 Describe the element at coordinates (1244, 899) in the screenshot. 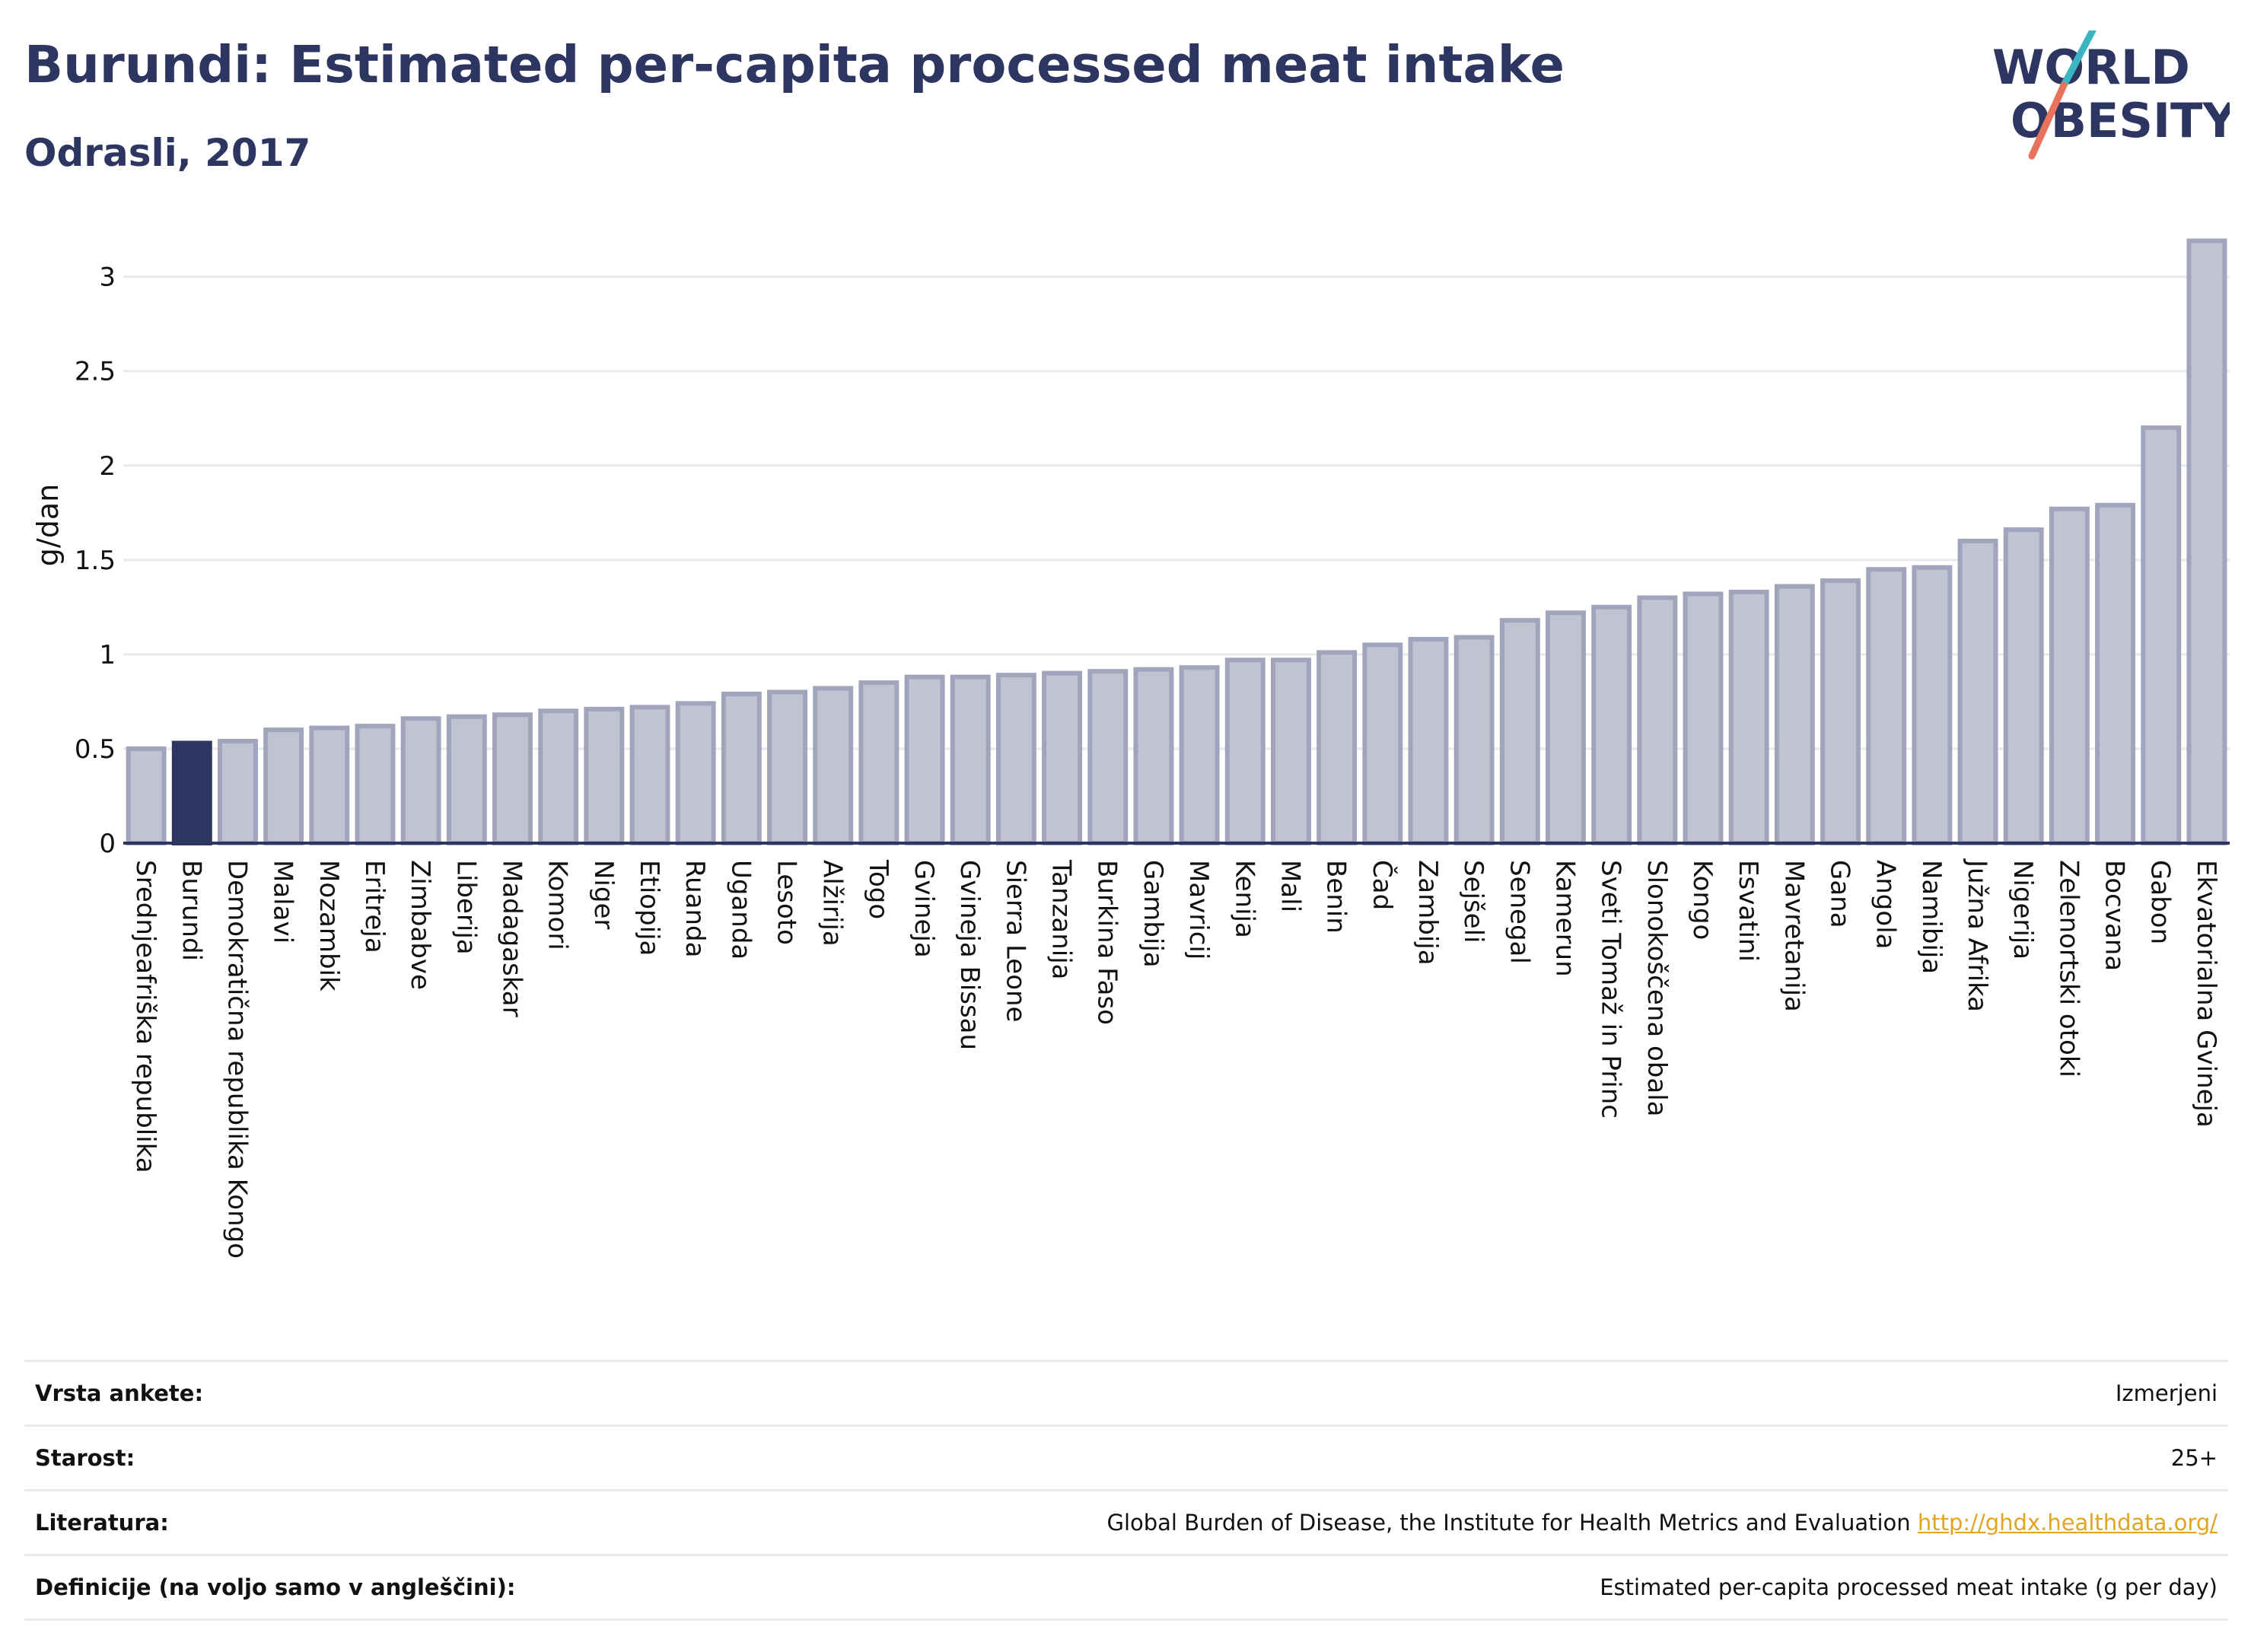

I see `x-tick-label: Kenija` at that location.